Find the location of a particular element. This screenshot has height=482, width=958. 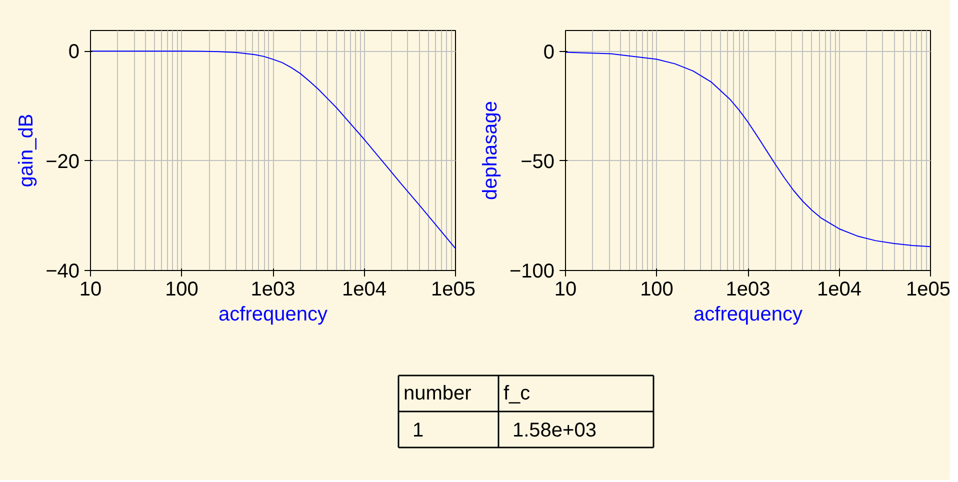

y-axis-title: gain_dB is located at coordinates (27, 151).